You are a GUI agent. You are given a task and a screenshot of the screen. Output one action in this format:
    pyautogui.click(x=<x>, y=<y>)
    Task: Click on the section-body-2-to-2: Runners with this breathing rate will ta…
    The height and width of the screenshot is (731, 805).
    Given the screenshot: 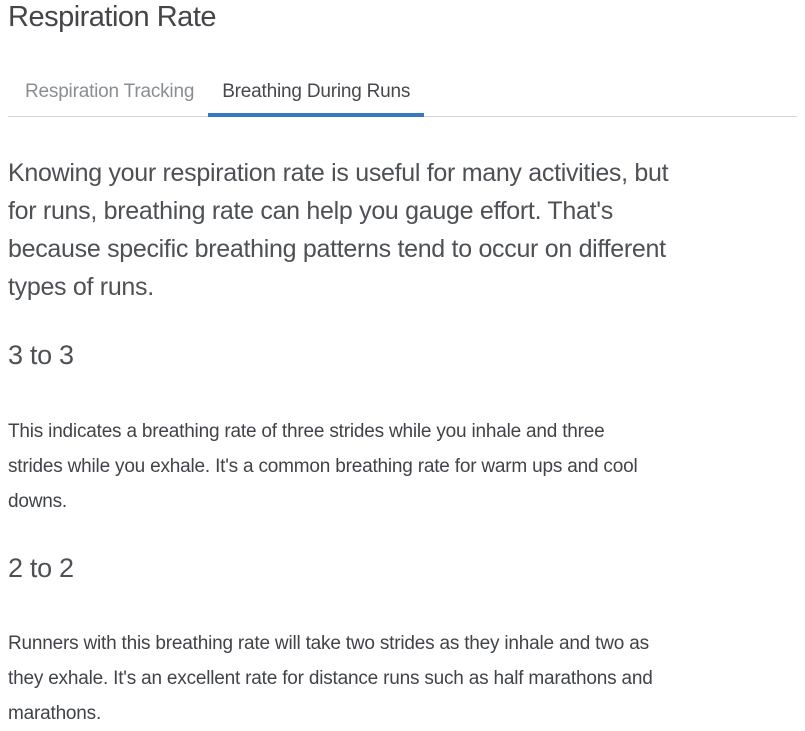 What is the action you would take?
    pyautogui.click(x=330, y=679)
    